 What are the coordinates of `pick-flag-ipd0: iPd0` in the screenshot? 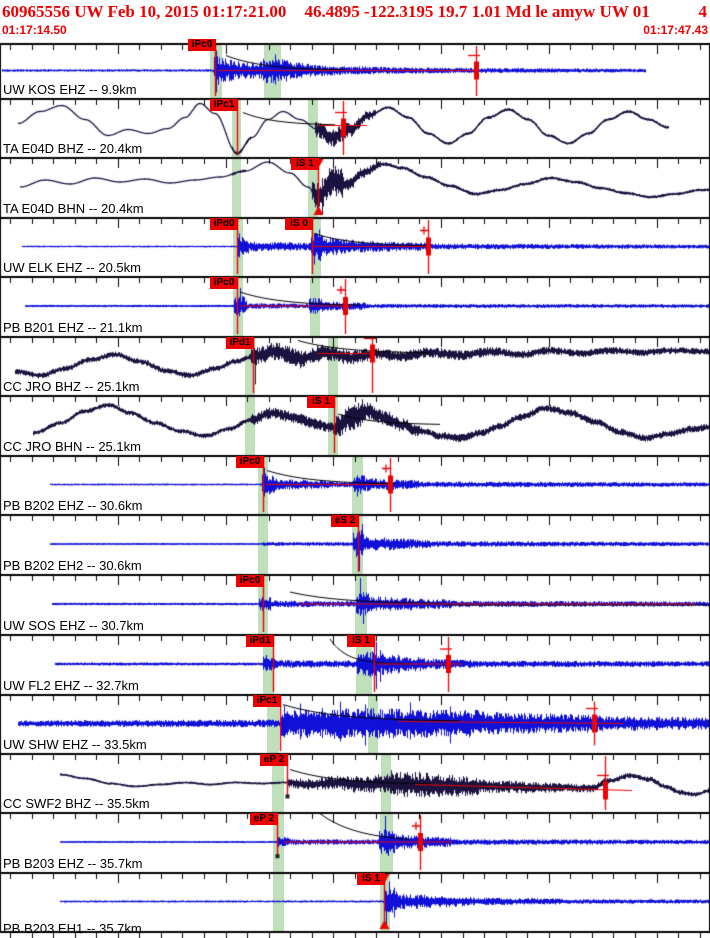 It's located at (224, 224).